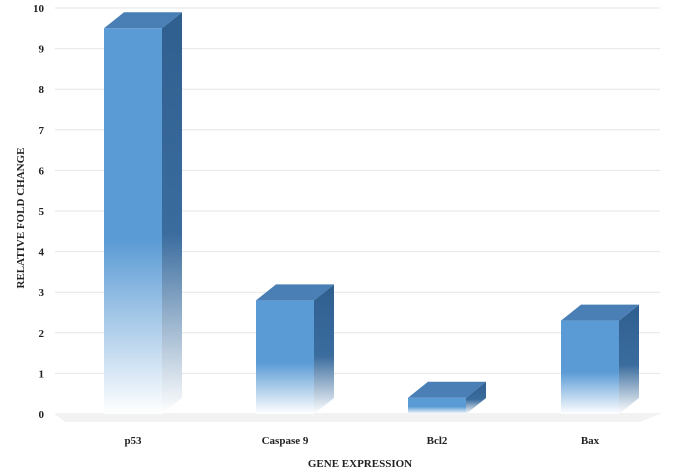 The width and height of the screenshot is (675, 475). Describe the element at coordinates (21, 218) in the screenshot. I see `y-axis-title: RELATIVE FOLD CHANGE` at that location.